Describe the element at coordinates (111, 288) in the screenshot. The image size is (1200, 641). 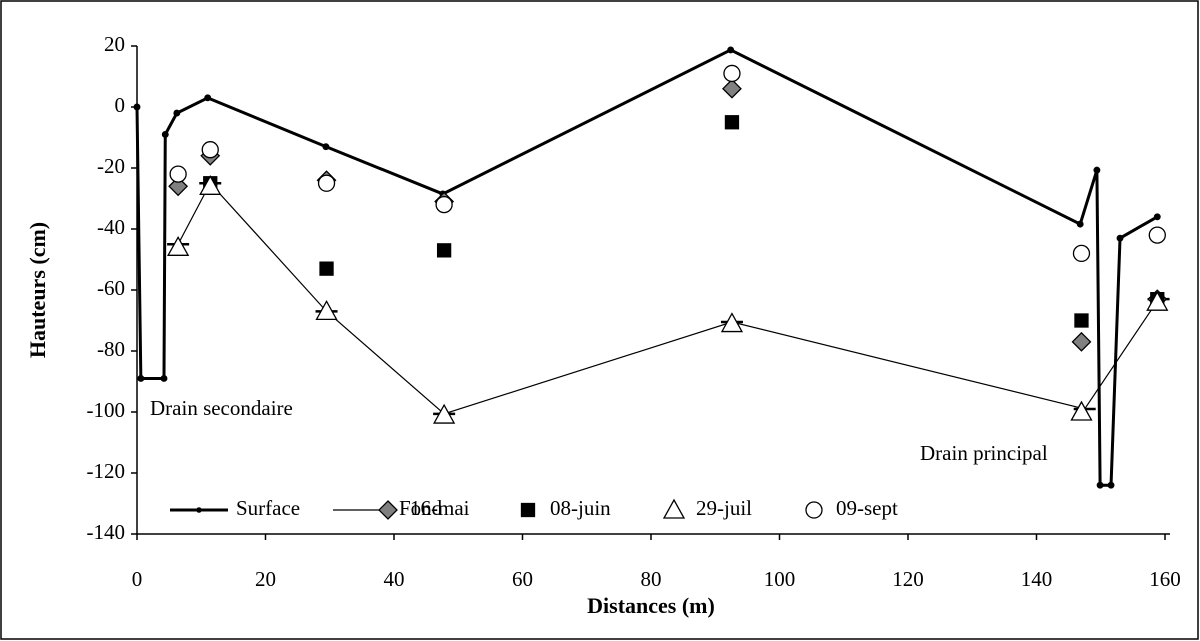
I see `y-tick-label: -60` at that location.